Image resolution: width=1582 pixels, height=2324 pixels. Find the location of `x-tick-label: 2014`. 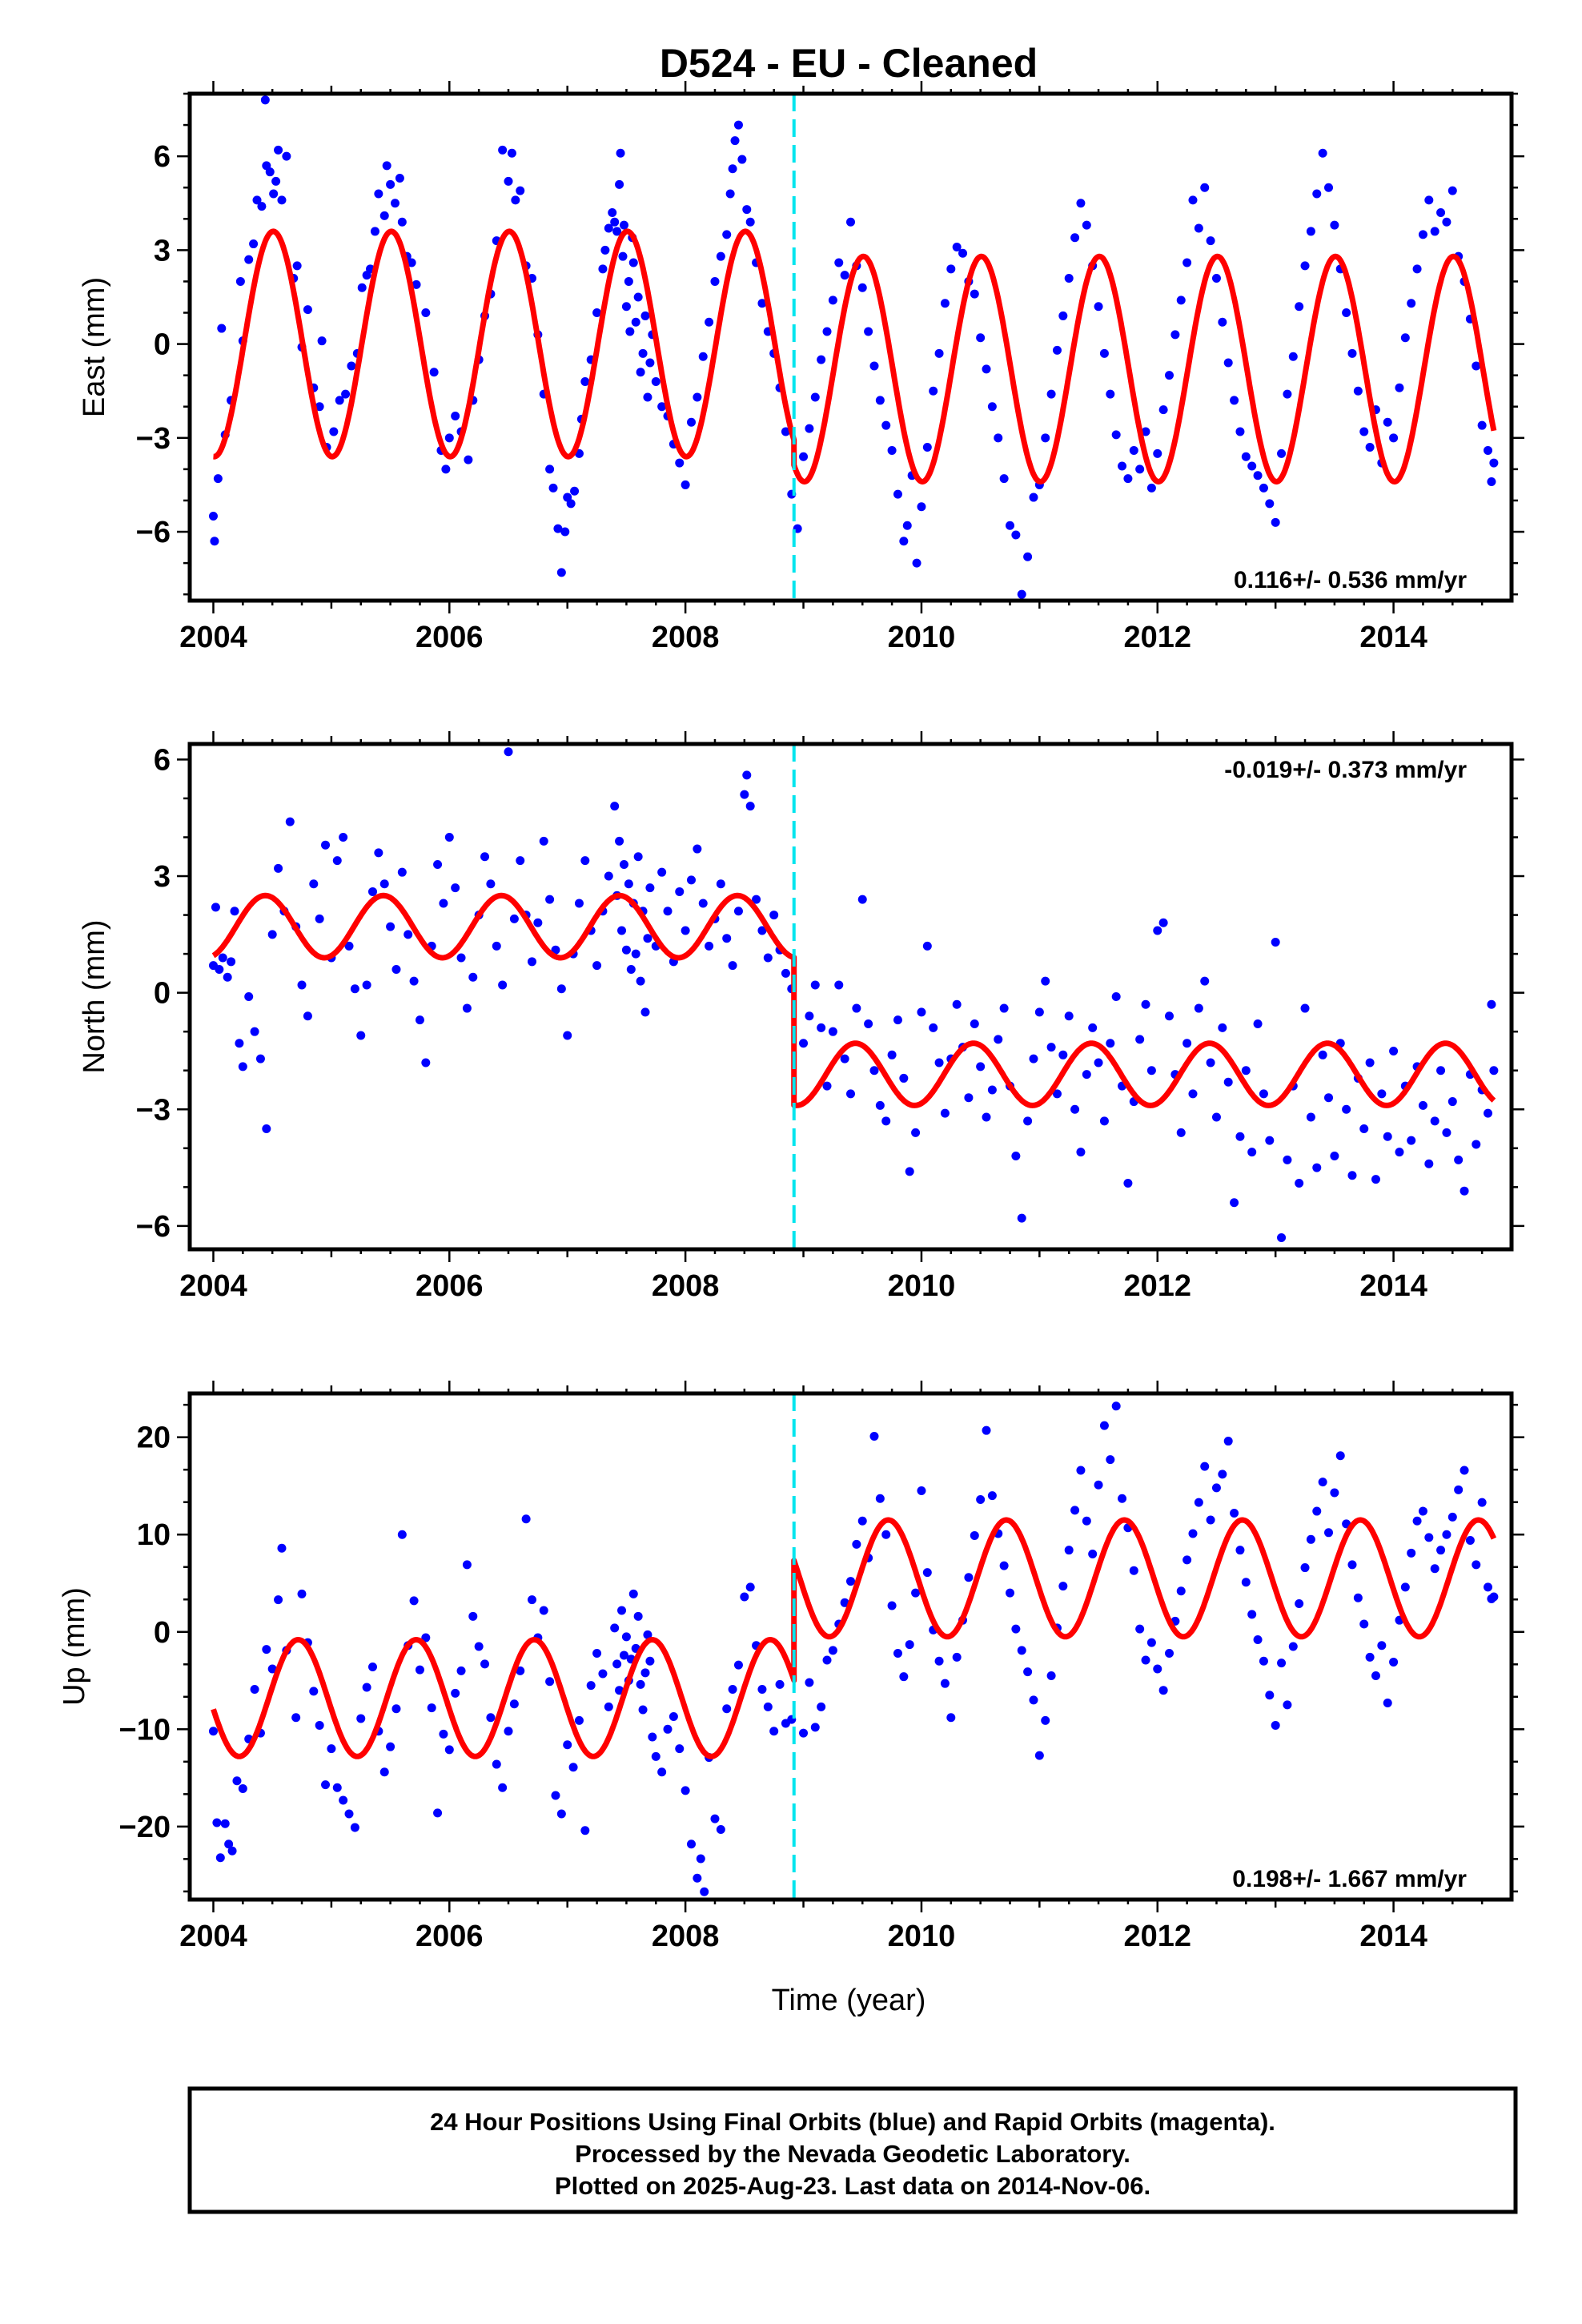

x-tick-label: 2014 is located at coordinates (1393, 637).